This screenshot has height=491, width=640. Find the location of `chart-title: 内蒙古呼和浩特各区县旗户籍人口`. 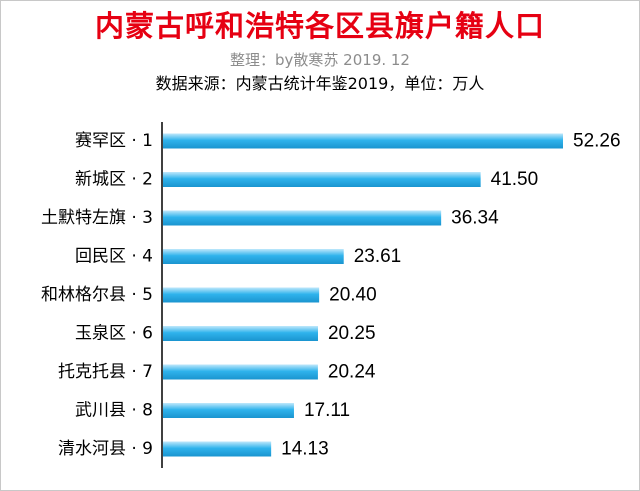

chart-title: 内蒙古呼和浩特各区县旗户籍人口 is located at coordinates (319, 26).